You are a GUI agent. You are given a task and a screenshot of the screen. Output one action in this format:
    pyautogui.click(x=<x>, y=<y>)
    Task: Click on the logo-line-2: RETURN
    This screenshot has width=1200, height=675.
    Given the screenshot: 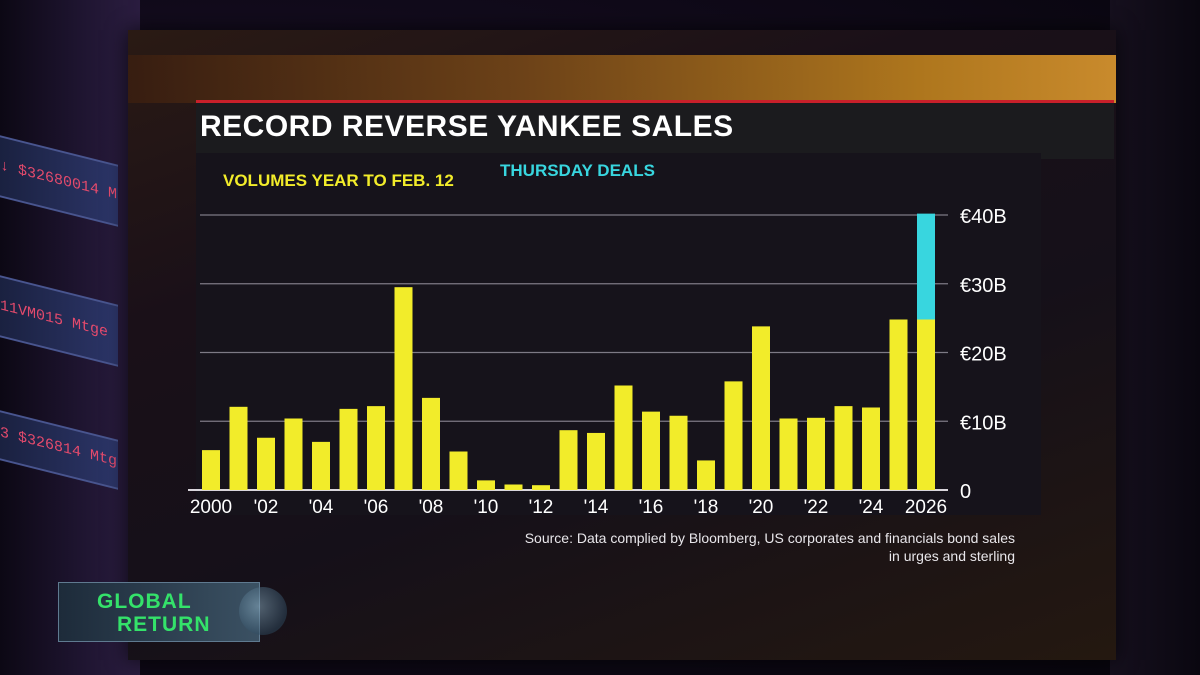 What is the action you would take?
    pyautogui.click(x=164, y=624)
    